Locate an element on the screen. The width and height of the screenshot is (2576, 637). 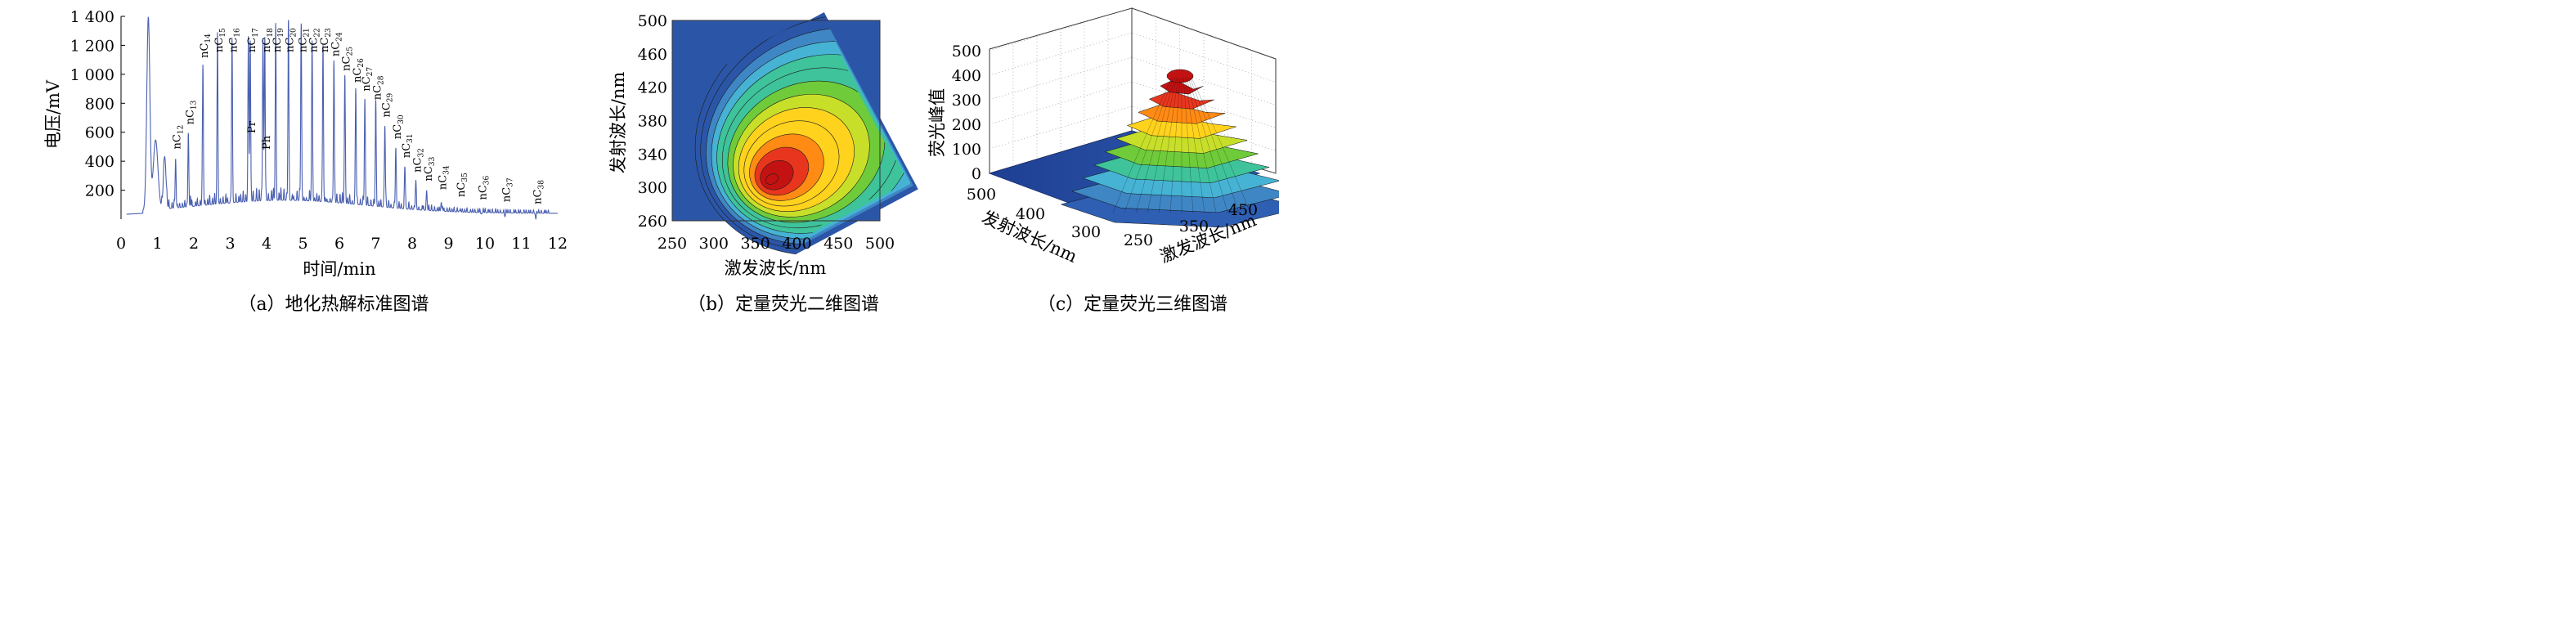
y-tick-label: 800 is located at coordinates (99, 104).